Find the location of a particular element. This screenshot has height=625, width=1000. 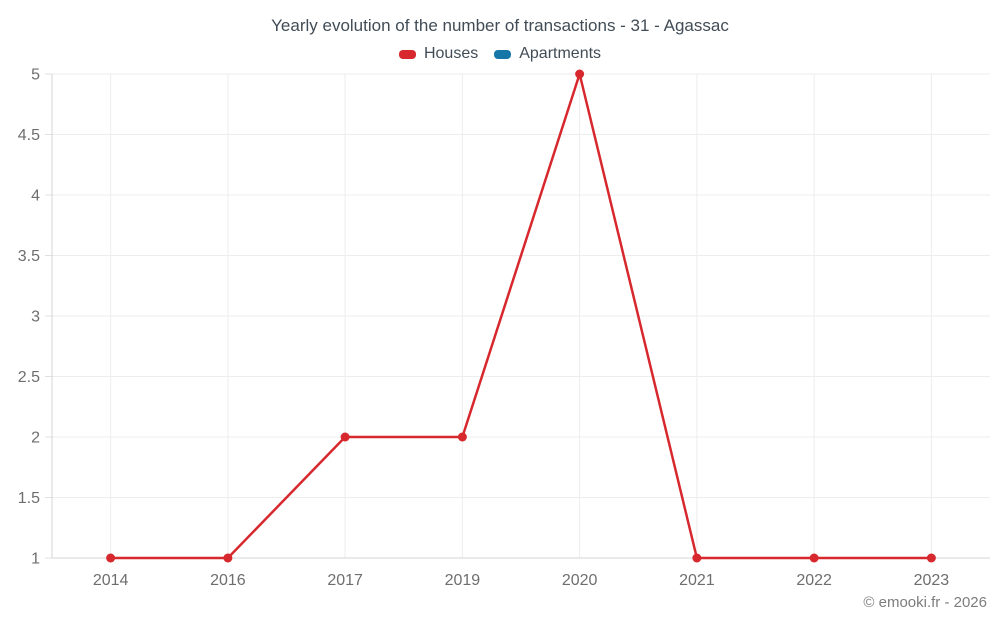

data-point-houses-2021 is located at coordinates (697, 558).